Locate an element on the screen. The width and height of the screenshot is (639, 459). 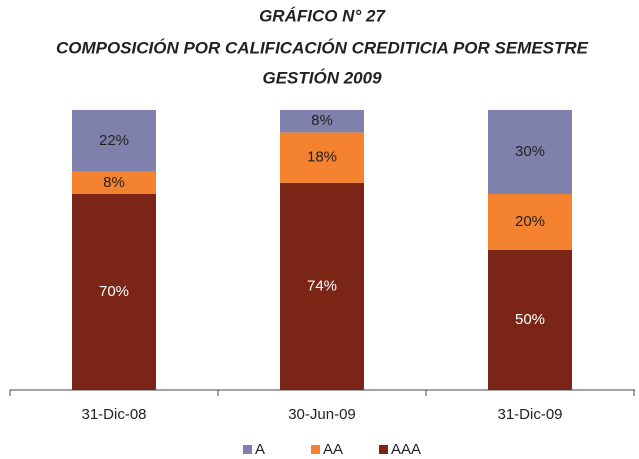
x-tick-label: 31-Dic-09 is located at coordinates (529, 414).